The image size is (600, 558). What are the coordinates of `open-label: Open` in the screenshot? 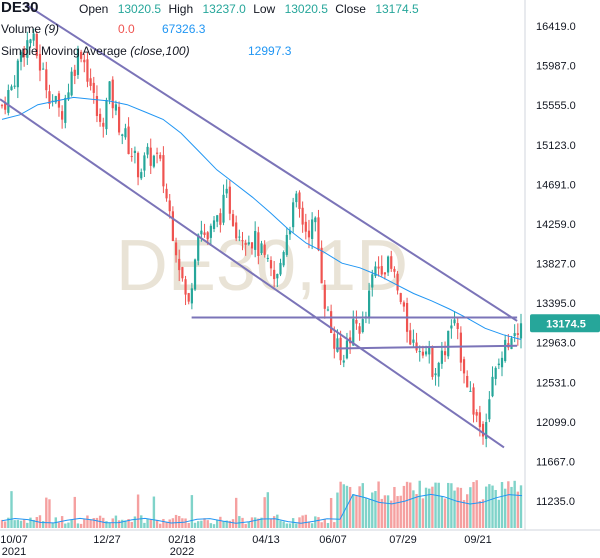 It's located at (94, 9).